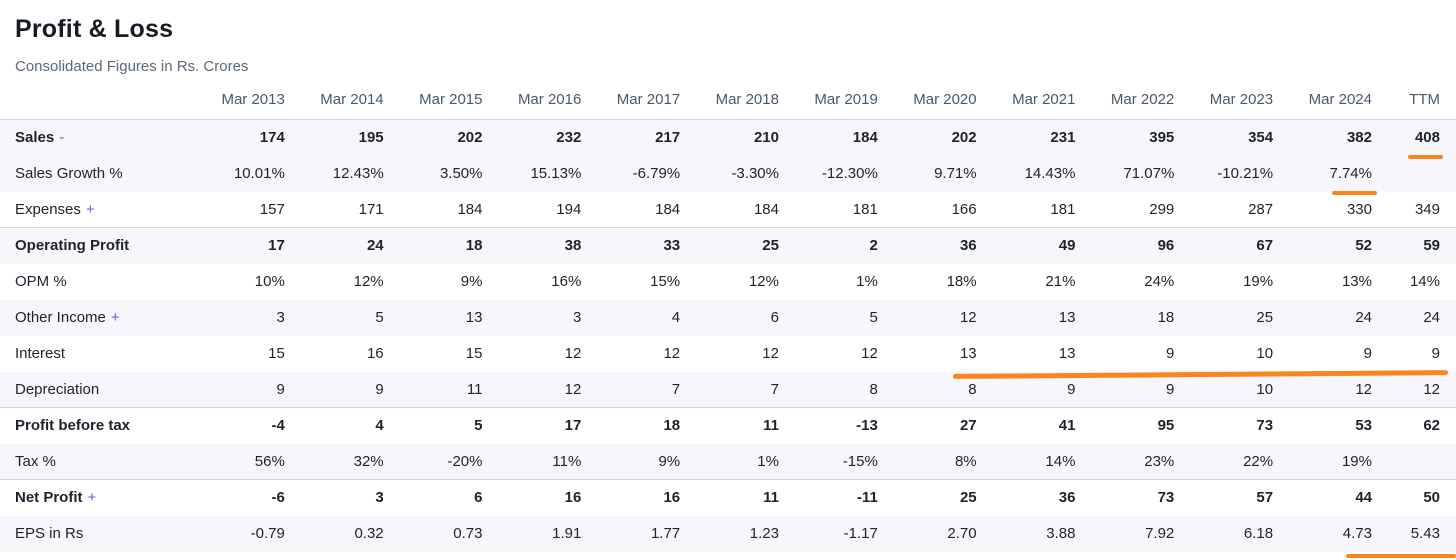 The width and height of the screenshot is (1456, 560). What do you see at coordinates (567, 533) in the screenshot?
I see `cell-value: 1.91` at bounding box center [567, 533].